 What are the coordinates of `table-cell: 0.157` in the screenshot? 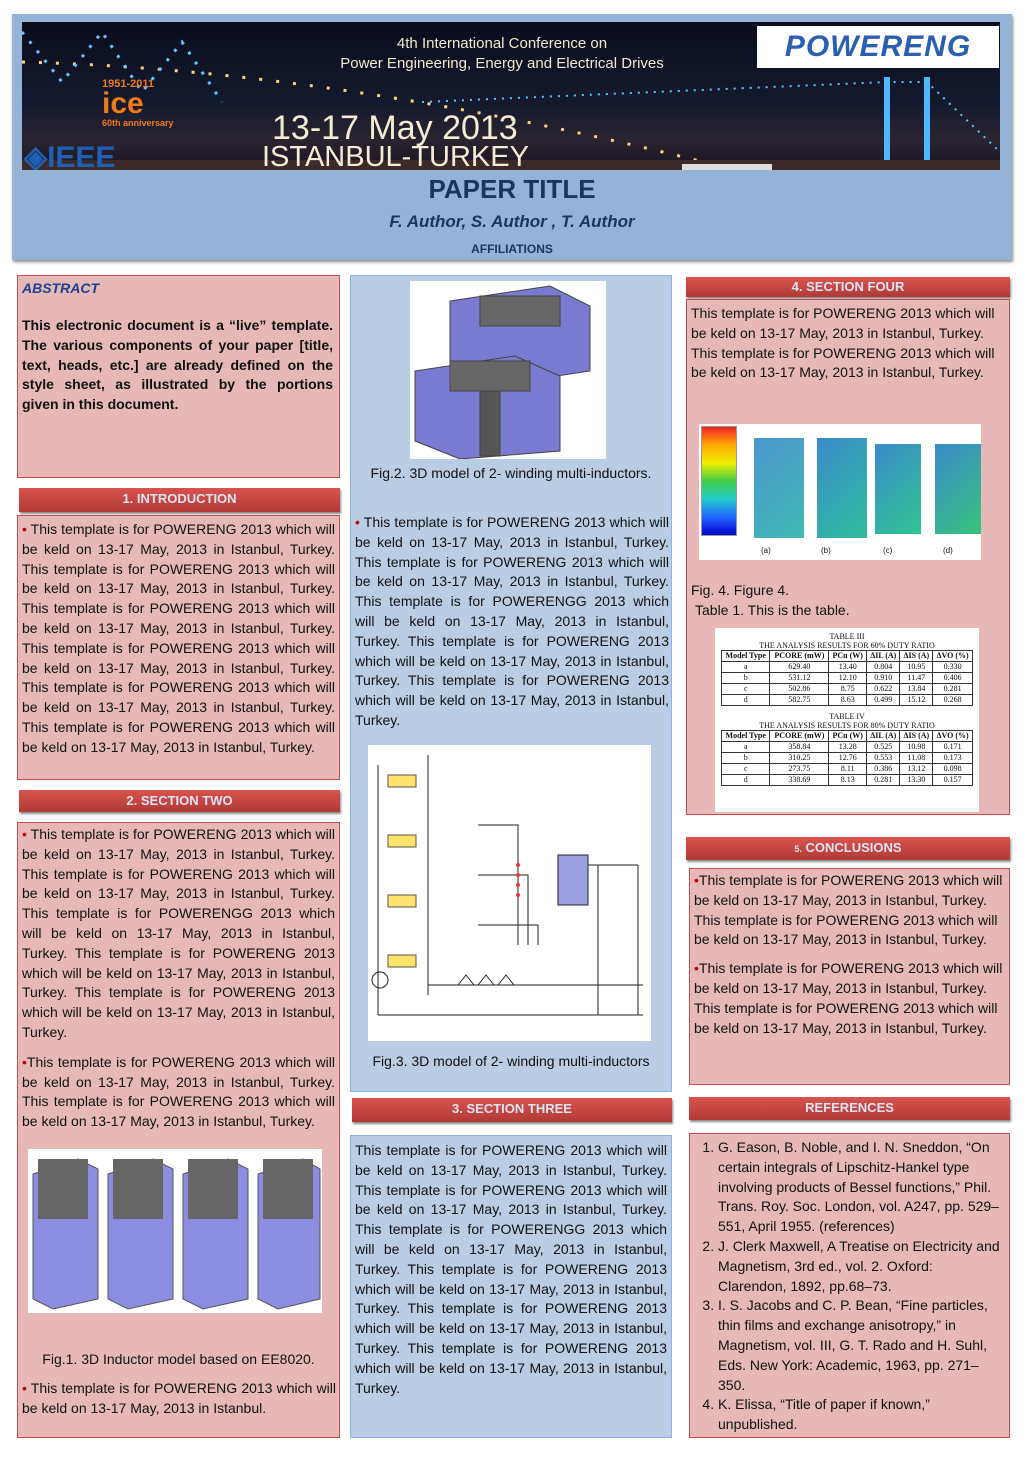 It's located at (952, 780).